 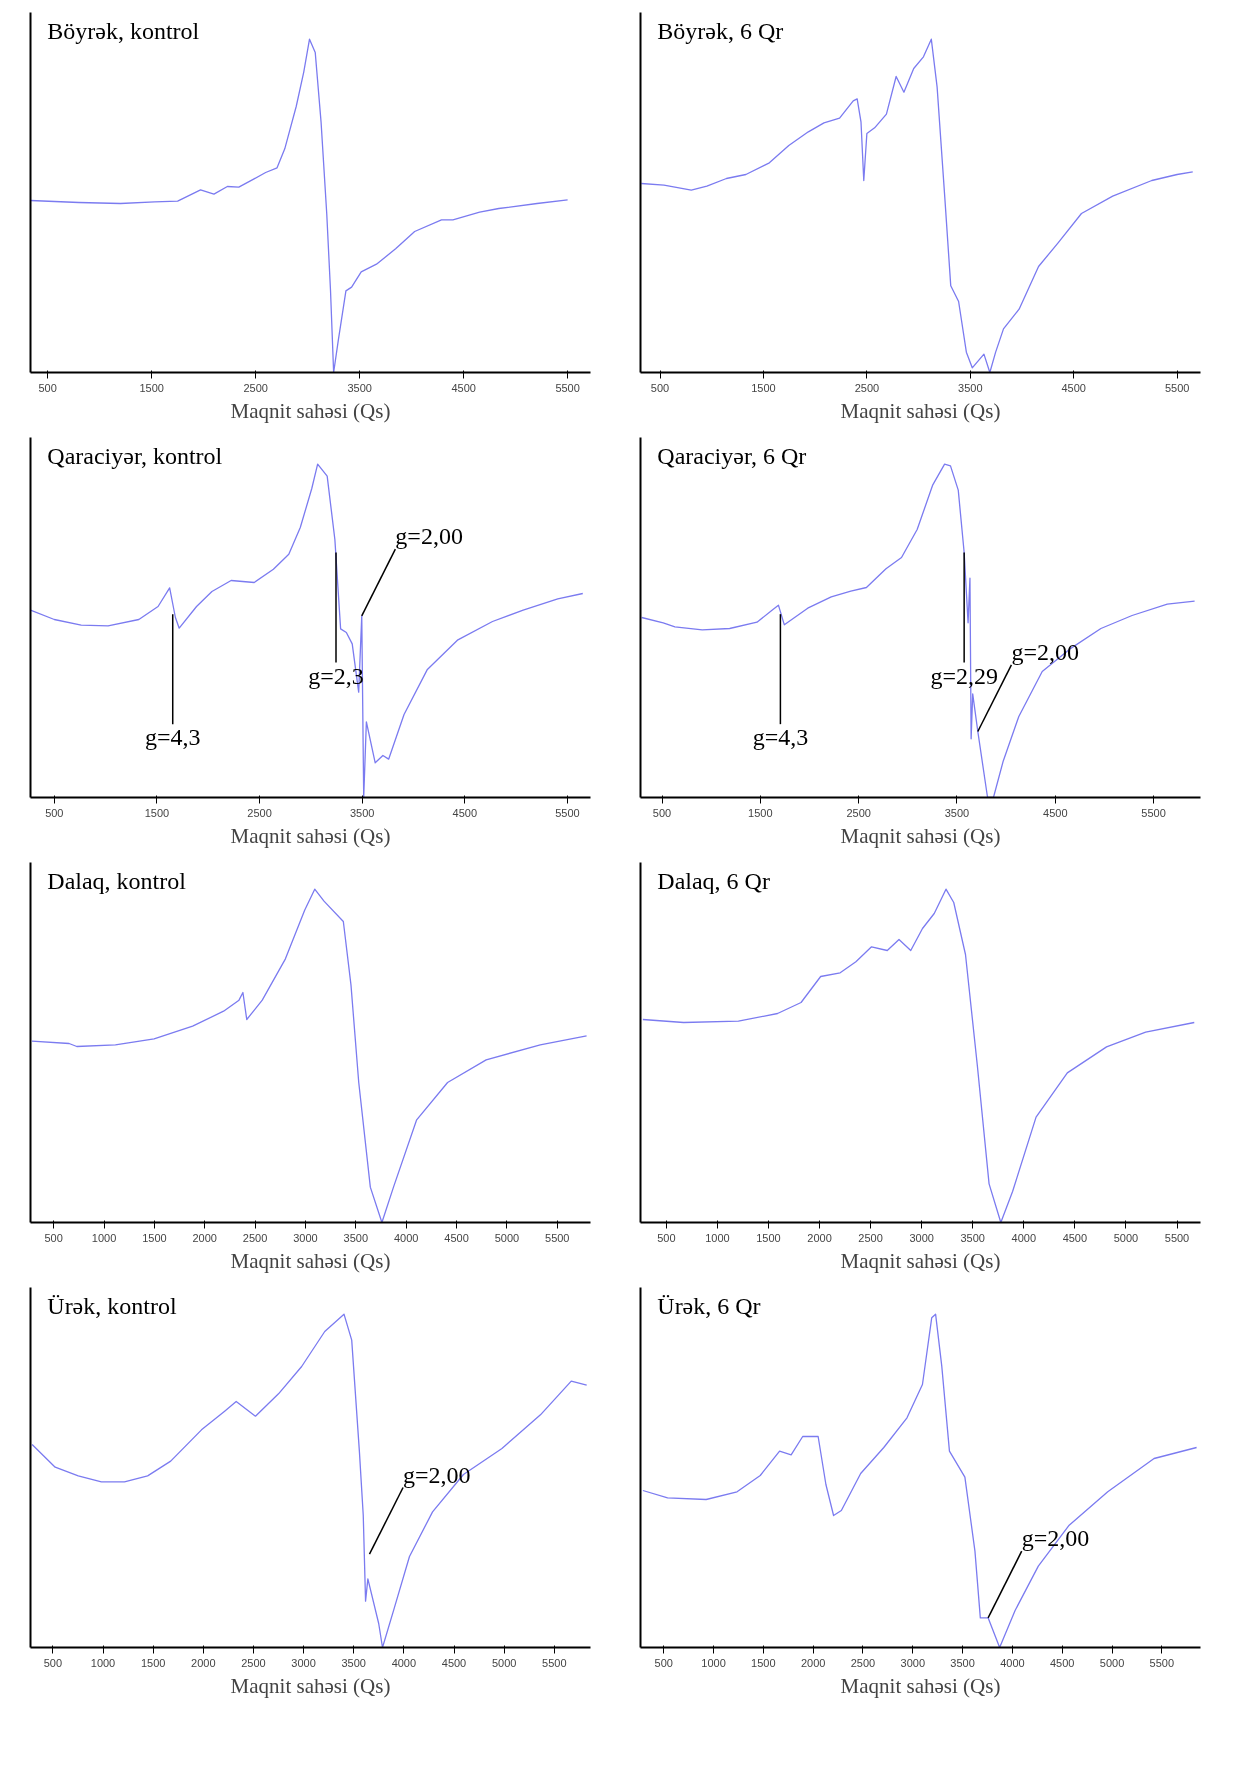 I want to click on chart-title: Ürək, 6 Qr, so click(x=709, y=1305).